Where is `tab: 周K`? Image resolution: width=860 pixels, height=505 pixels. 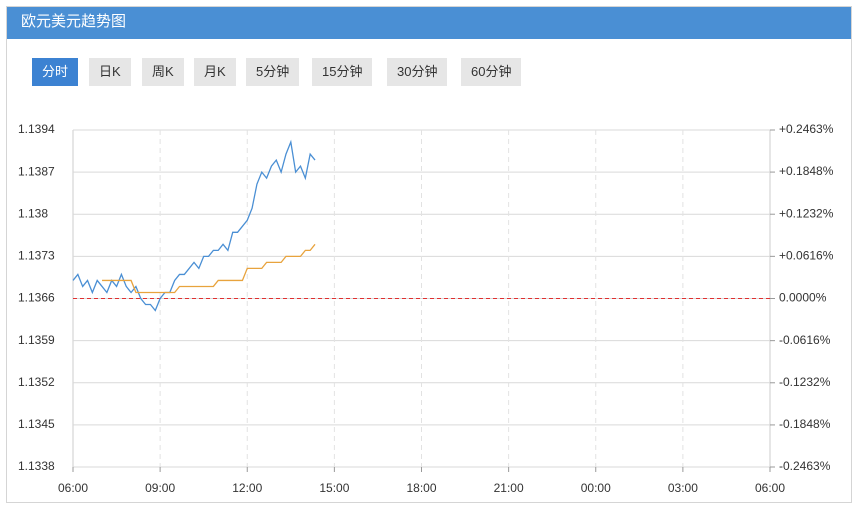
tab: 周K is located at coordinates (163, 72).